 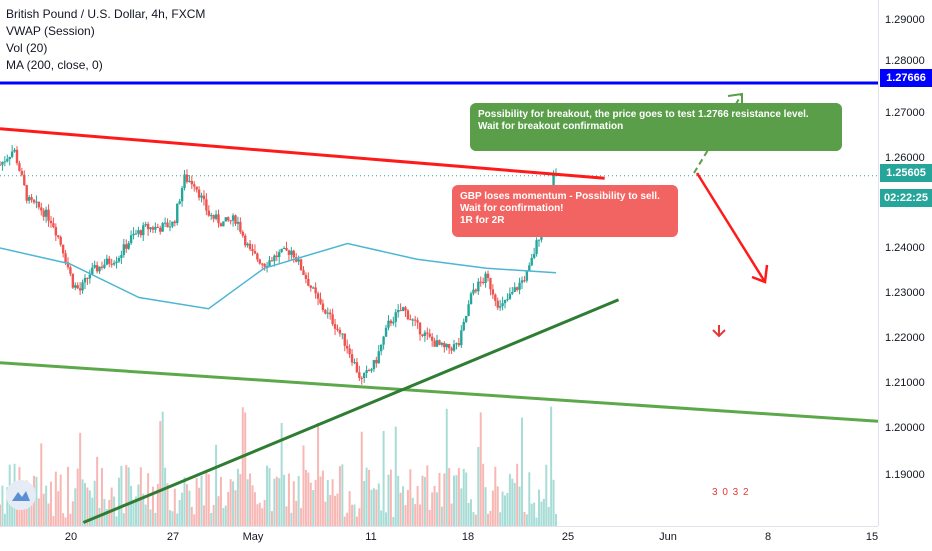 What do you see at coordinates (21, 495) in the screenshot?
I see `tradingview-logo-icon` at bounding box center [21, 495].